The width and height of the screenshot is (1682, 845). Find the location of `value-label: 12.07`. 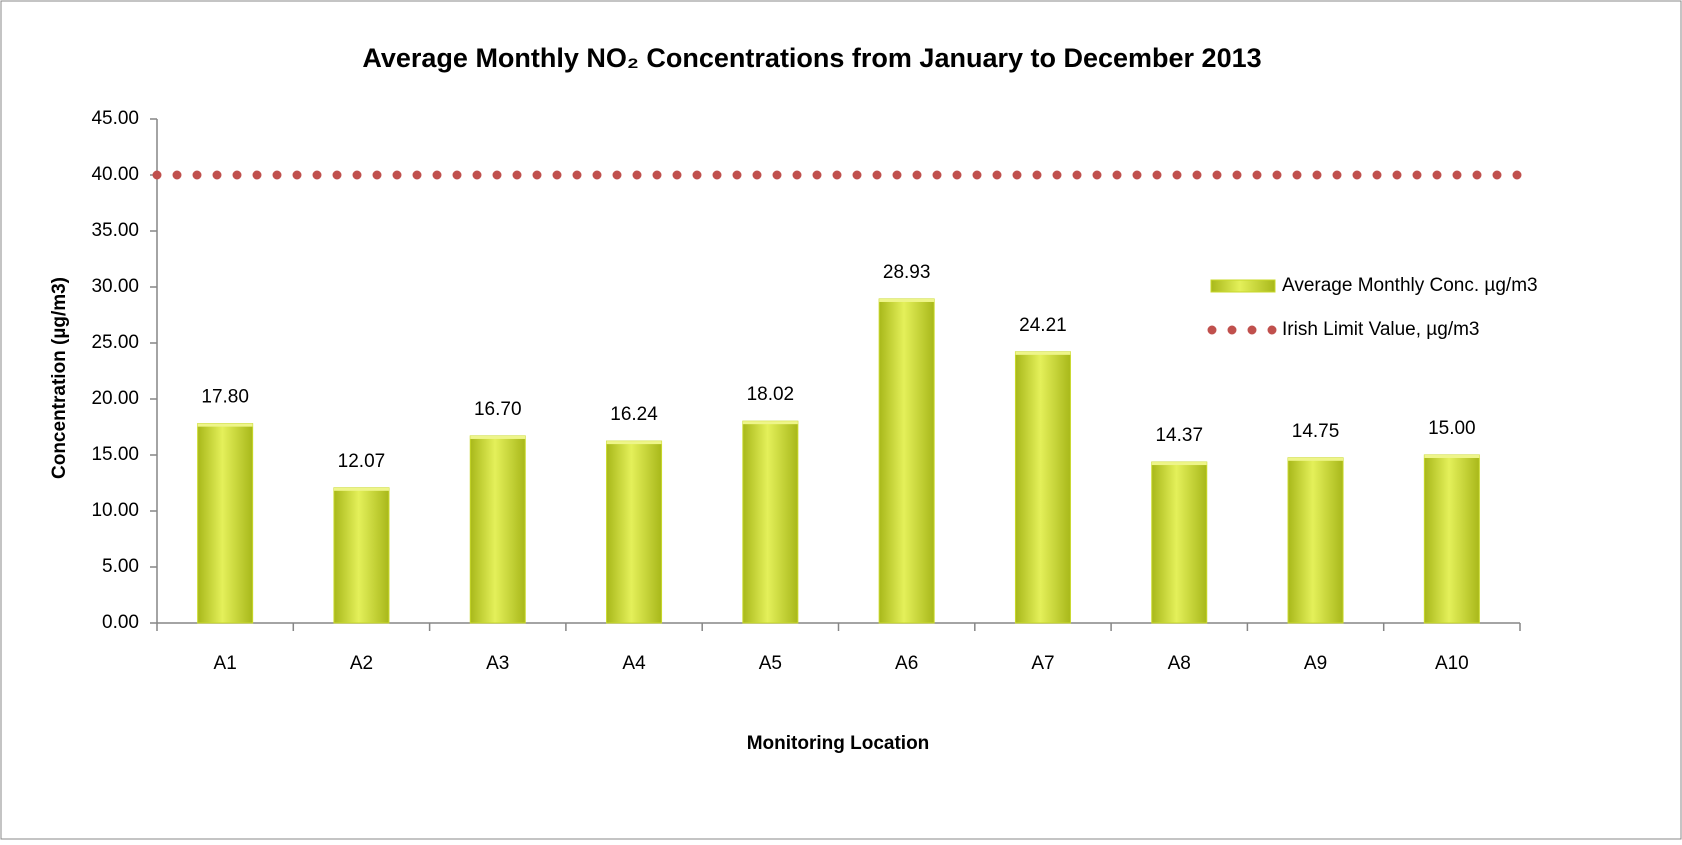

value-label: 12.07 is located at coordinates (362, 461).